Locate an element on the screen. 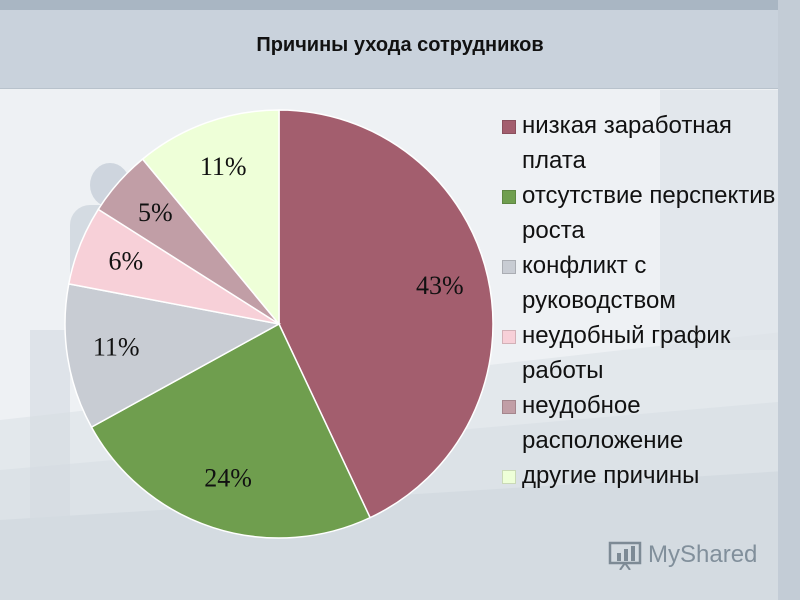 The height and width of the screenshot is (600, 800). legend-item: неудобный график работы is located at coordinates (637, 353).